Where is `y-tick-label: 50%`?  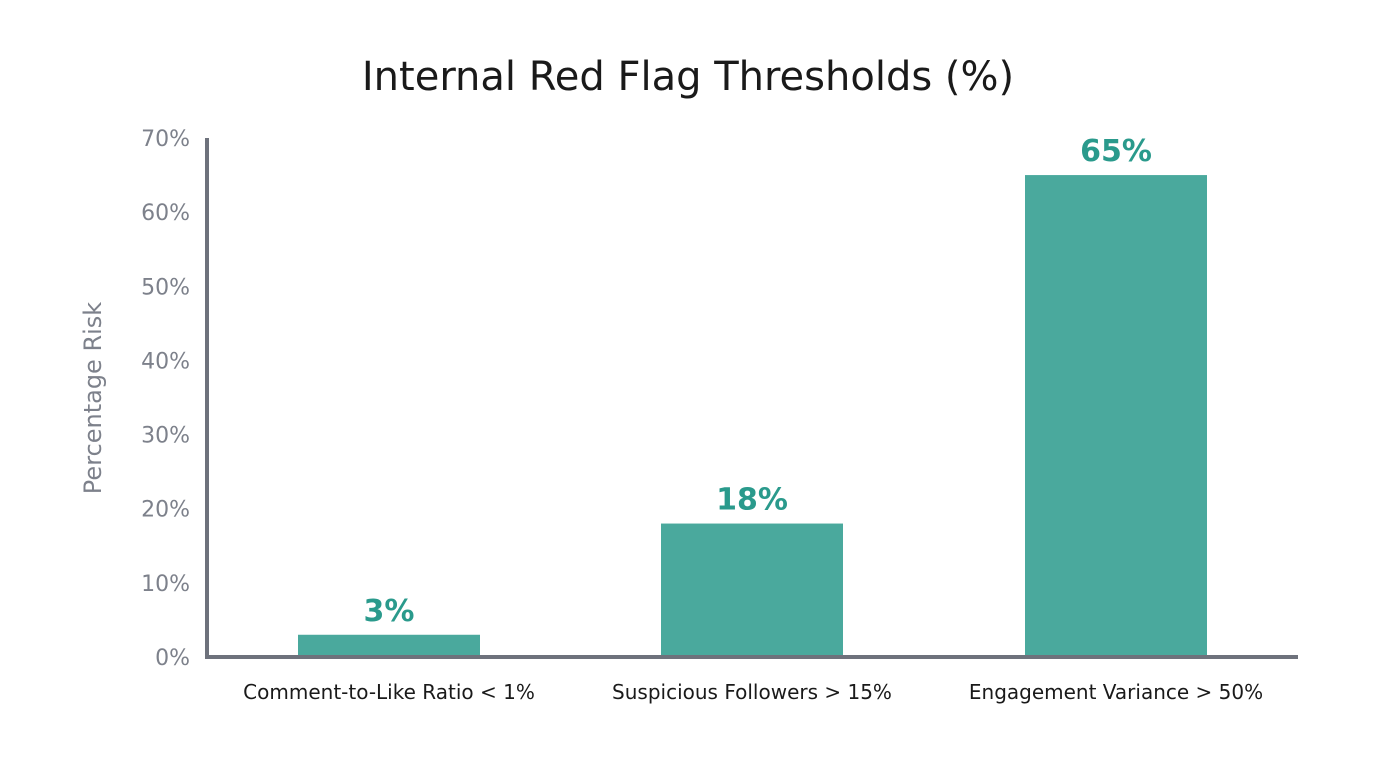 y-tick-label: 50% is located at coordinates (165, 287).